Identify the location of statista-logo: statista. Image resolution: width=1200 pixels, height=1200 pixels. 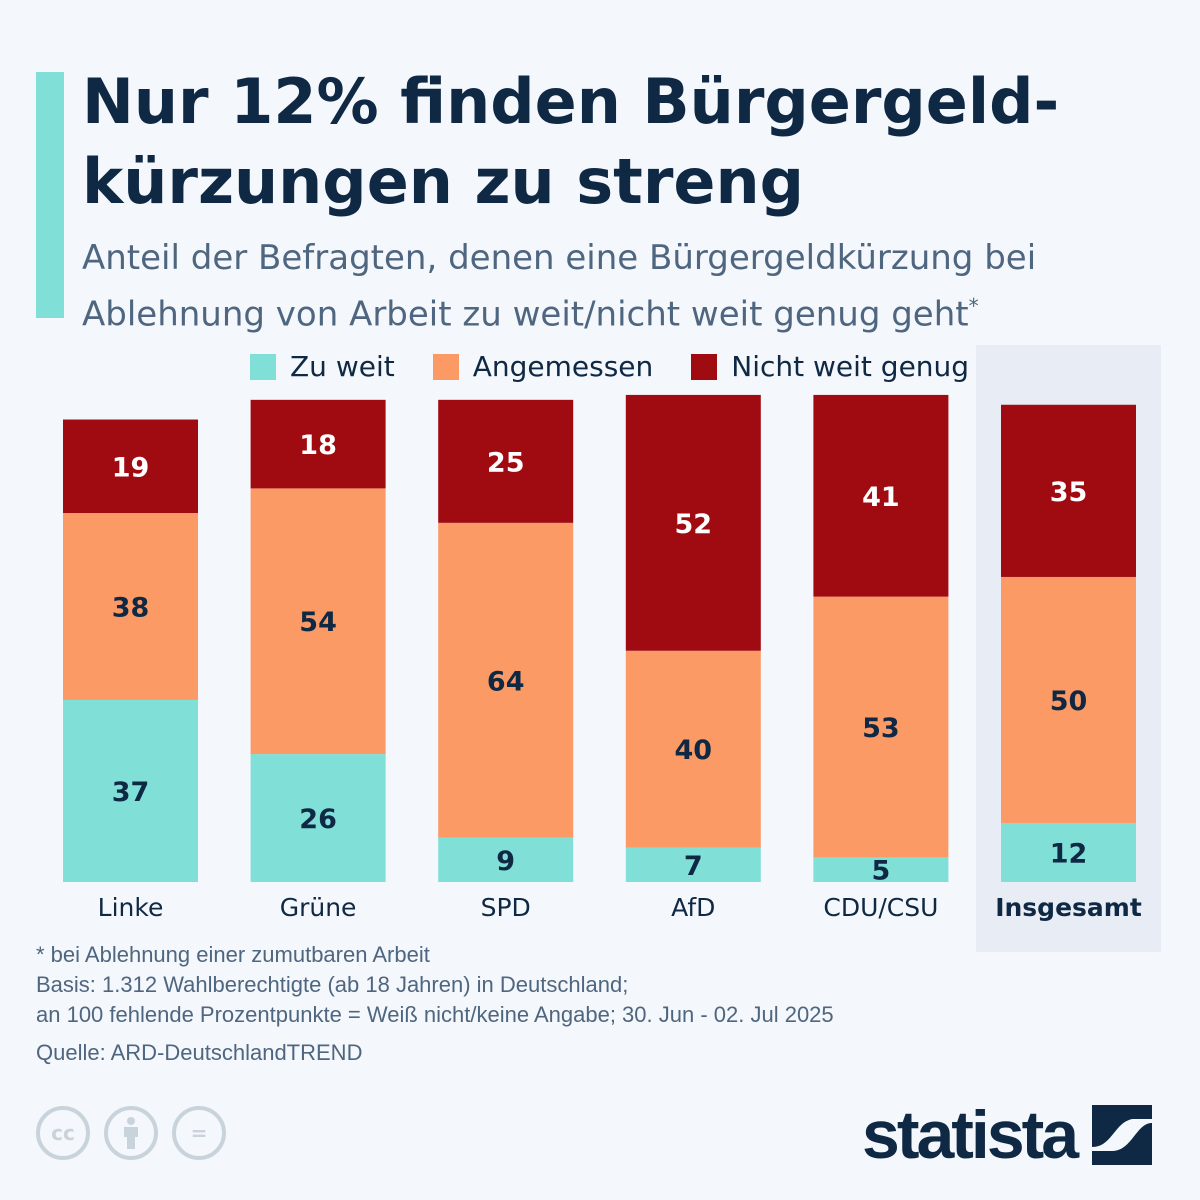
(1007, 1135).